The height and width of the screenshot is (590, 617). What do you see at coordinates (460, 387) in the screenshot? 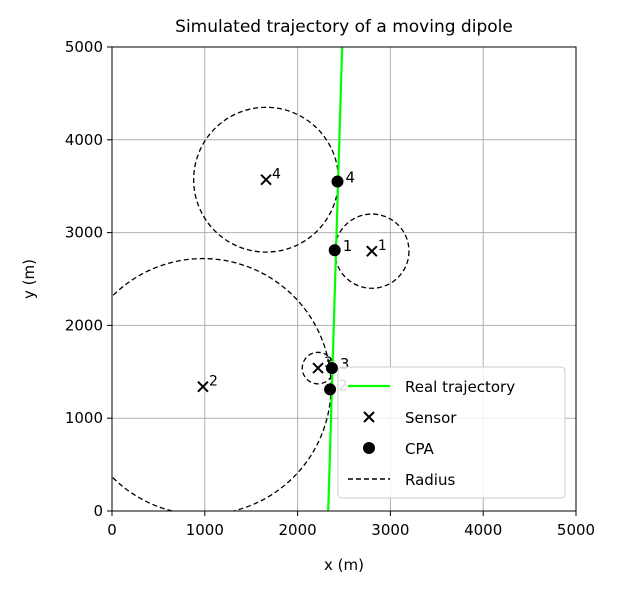
I see `legend-label: Real trajectory` at bounding box center [460, 387].